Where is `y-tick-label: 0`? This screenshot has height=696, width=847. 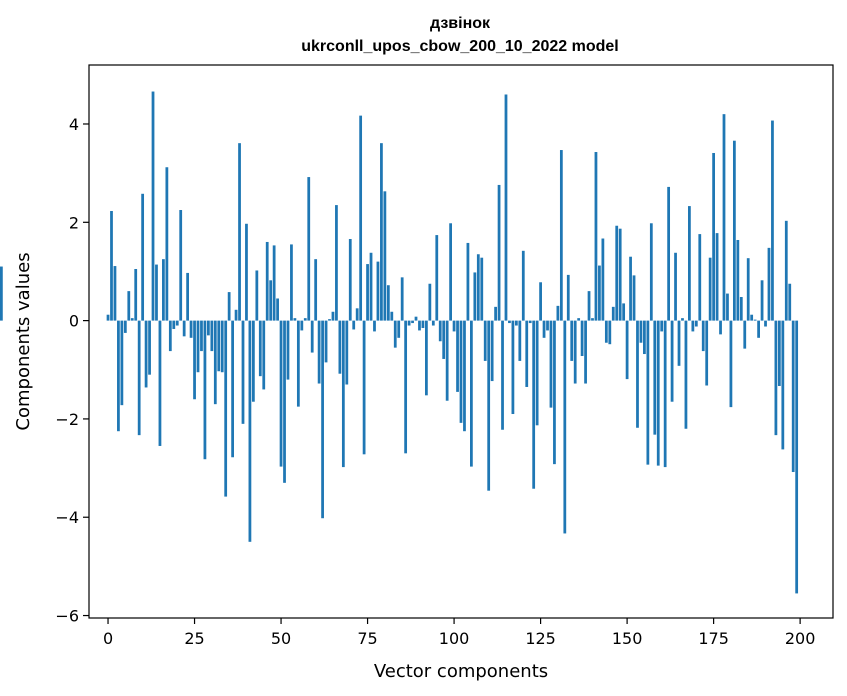
y-tick-label: 0 is located at coordinates (74, 321).